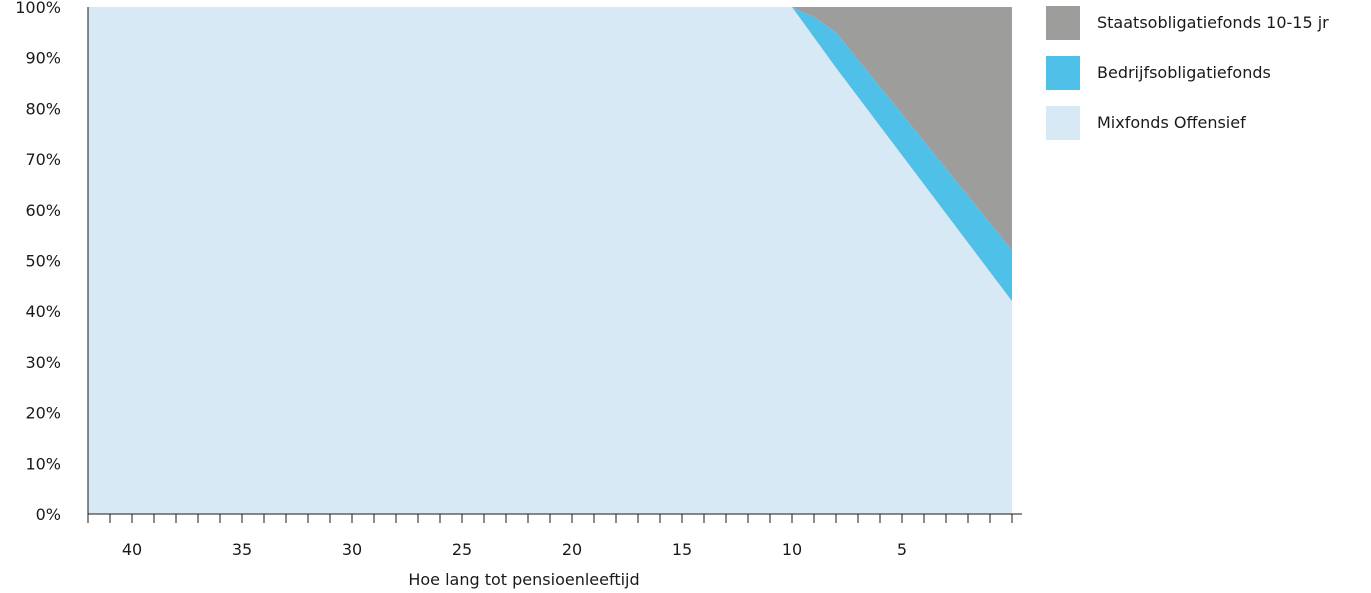 The width and height of the screenshot is (1371, 593). What do you see at coordinates (48, 514) in the screenshot?
I see `y-tick-label: 0%` at bounding box center [48, 514].